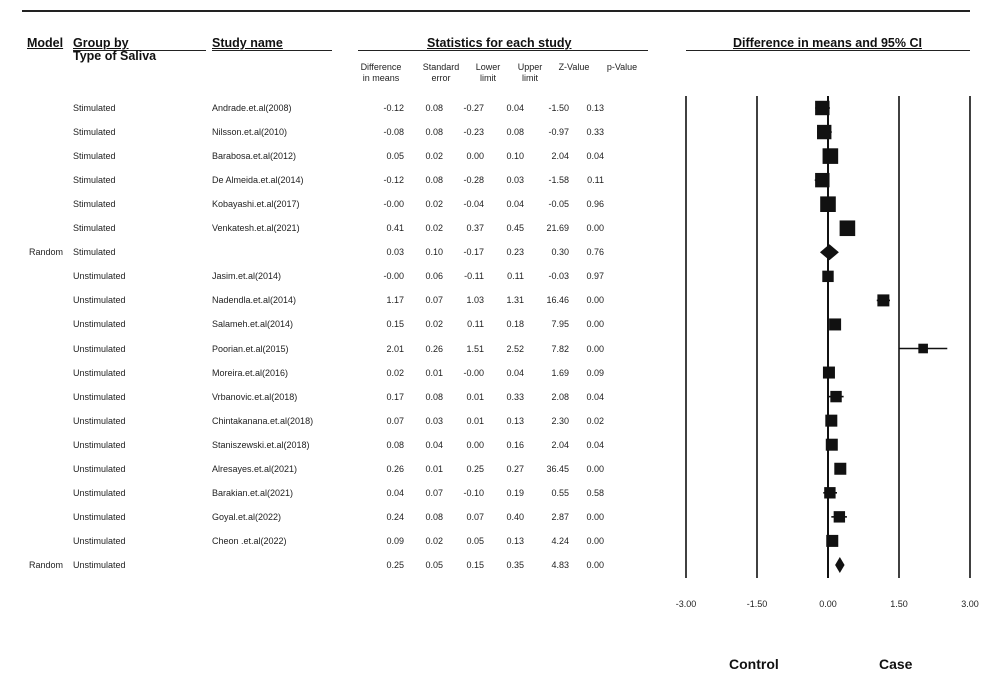 The width and height of the screenshot is (1000, 681). Describe the element at coordinates (395, 300) in the screenshot. I see `row-diff: 1.17` at that location.